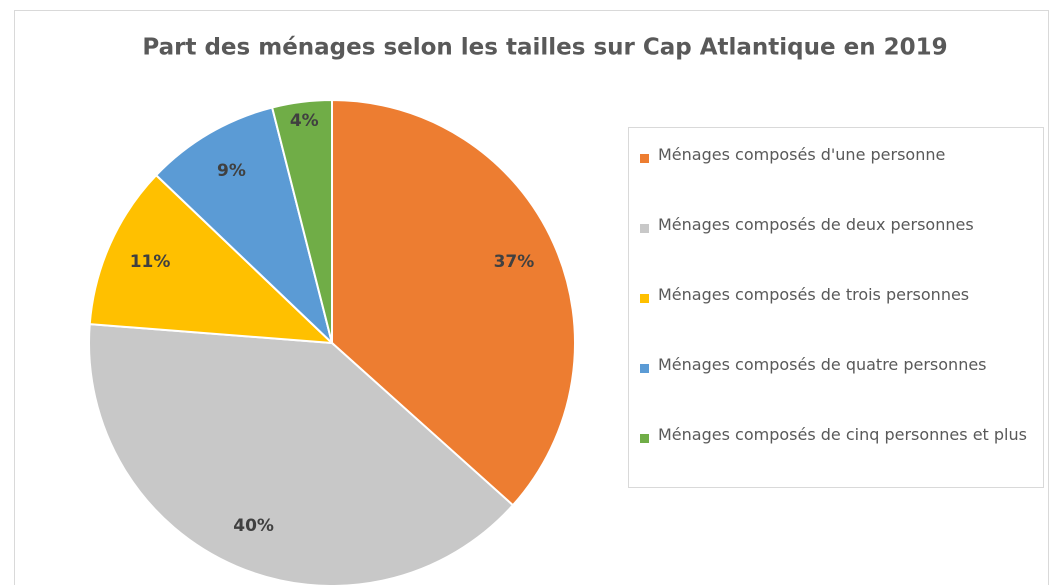 This screenshot has width=1061, height=585. What do you see at coordinates (253, 526) in the screenshot?
I see `data-label: 40%` at bounding box center [253, 526].